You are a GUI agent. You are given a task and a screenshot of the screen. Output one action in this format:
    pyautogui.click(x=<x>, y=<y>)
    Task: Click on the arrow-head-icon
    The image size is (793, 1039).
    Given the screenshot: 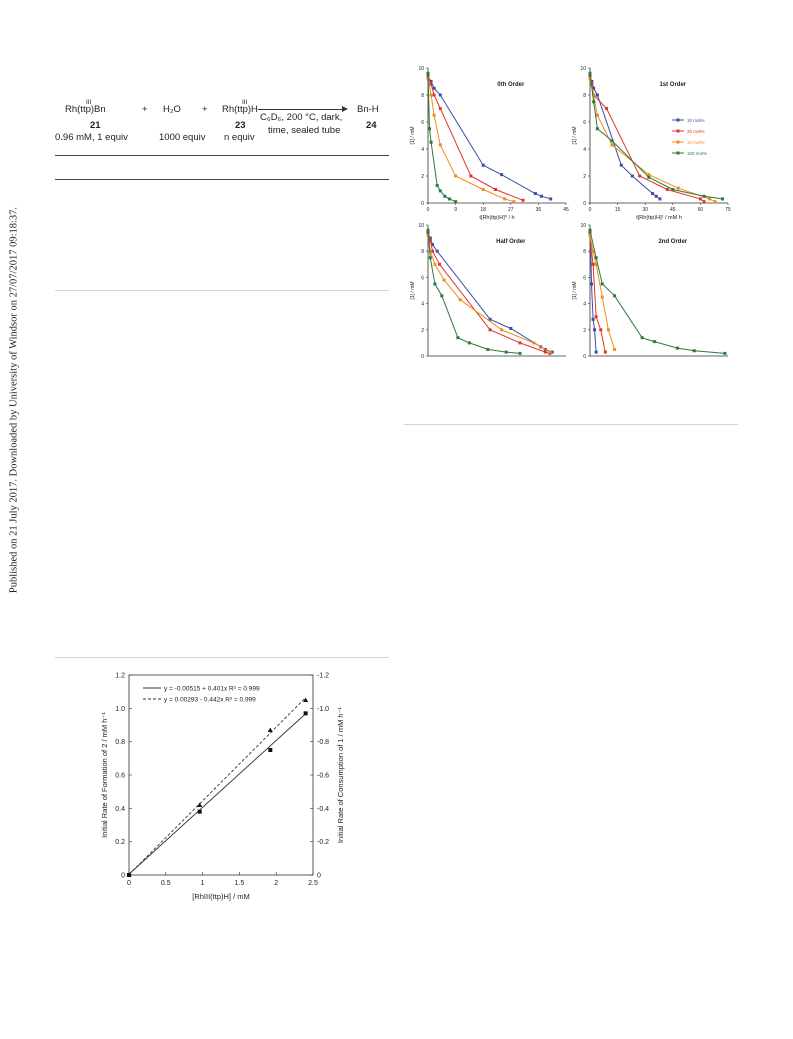 What is the action you would take?
    pyautogui.click(x=345, y=109)
    